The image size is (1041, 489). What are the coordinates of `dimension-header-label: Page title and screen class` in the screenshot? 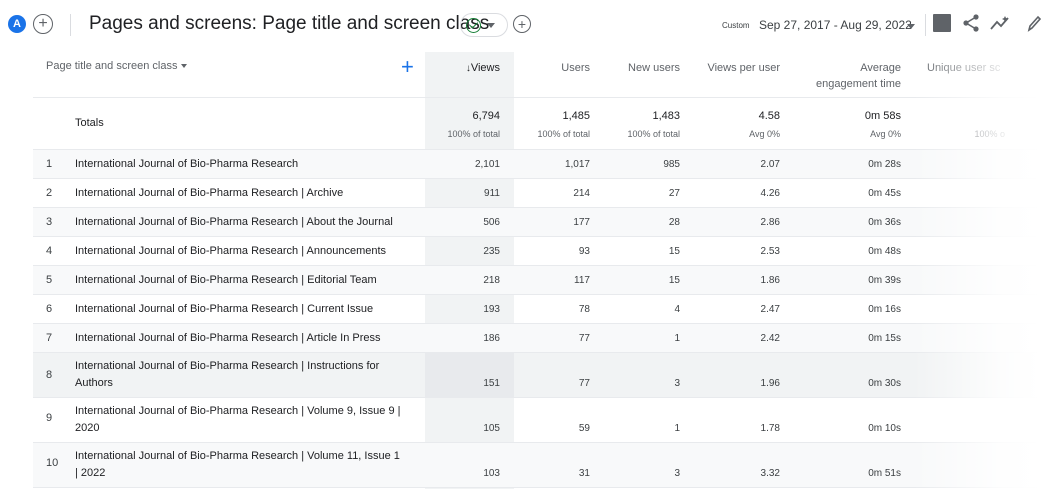 It's located at (112, 66).